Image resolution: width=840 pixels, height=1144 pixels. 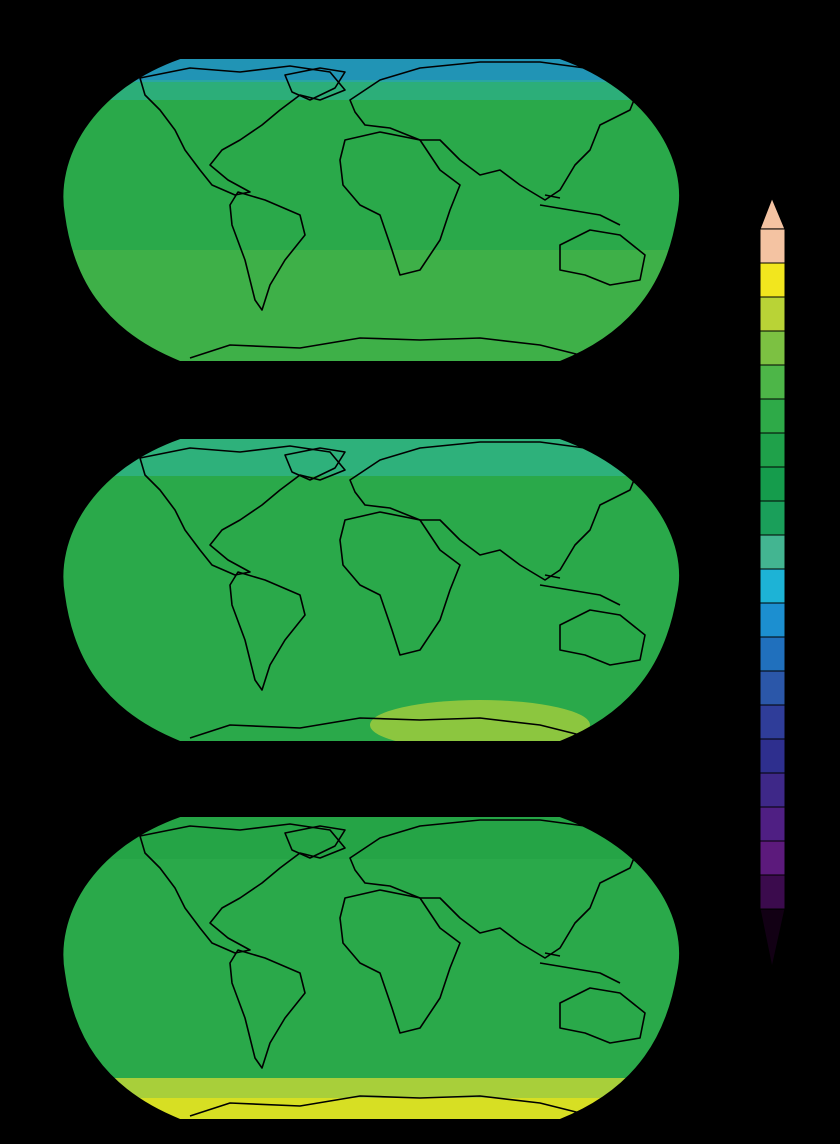 What do you see at coordinates (802, 228) in the screenshot?
I see `colorbar-label: 0.1` at bounding box center [802, 228].